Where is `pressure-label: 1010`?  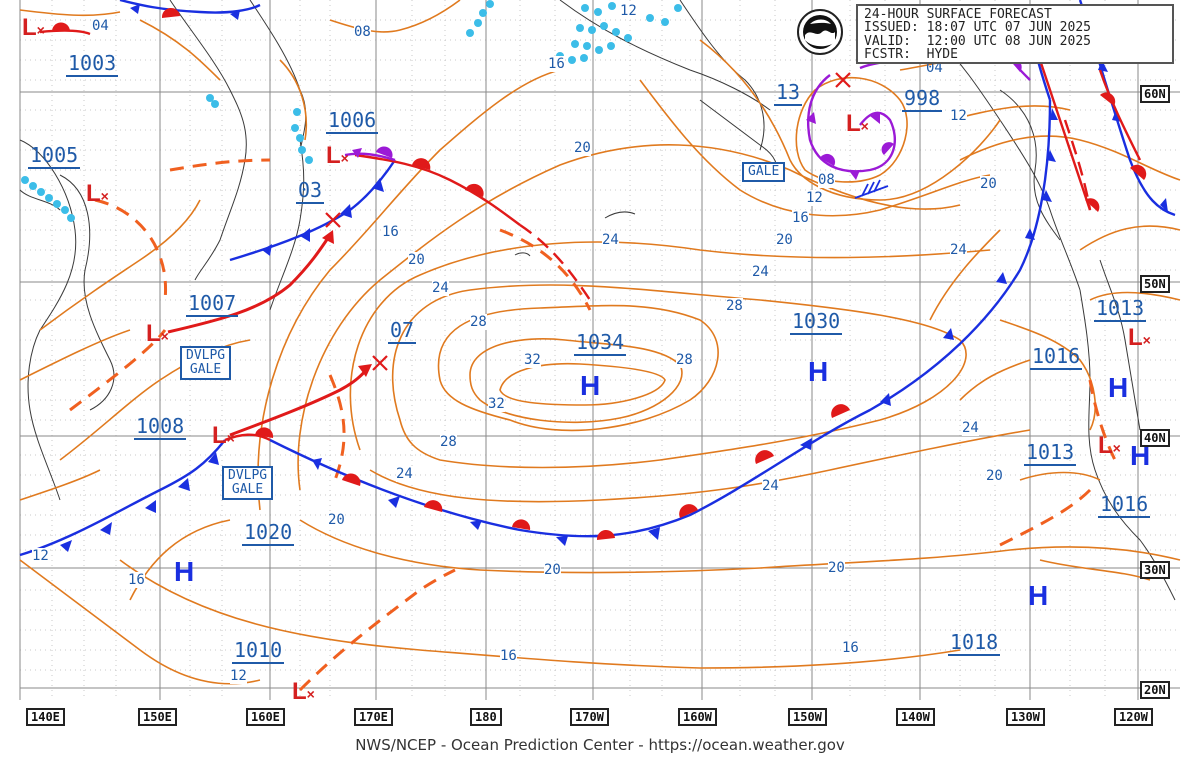 pressure-label: 1010 is located at coordinates (258, 651).